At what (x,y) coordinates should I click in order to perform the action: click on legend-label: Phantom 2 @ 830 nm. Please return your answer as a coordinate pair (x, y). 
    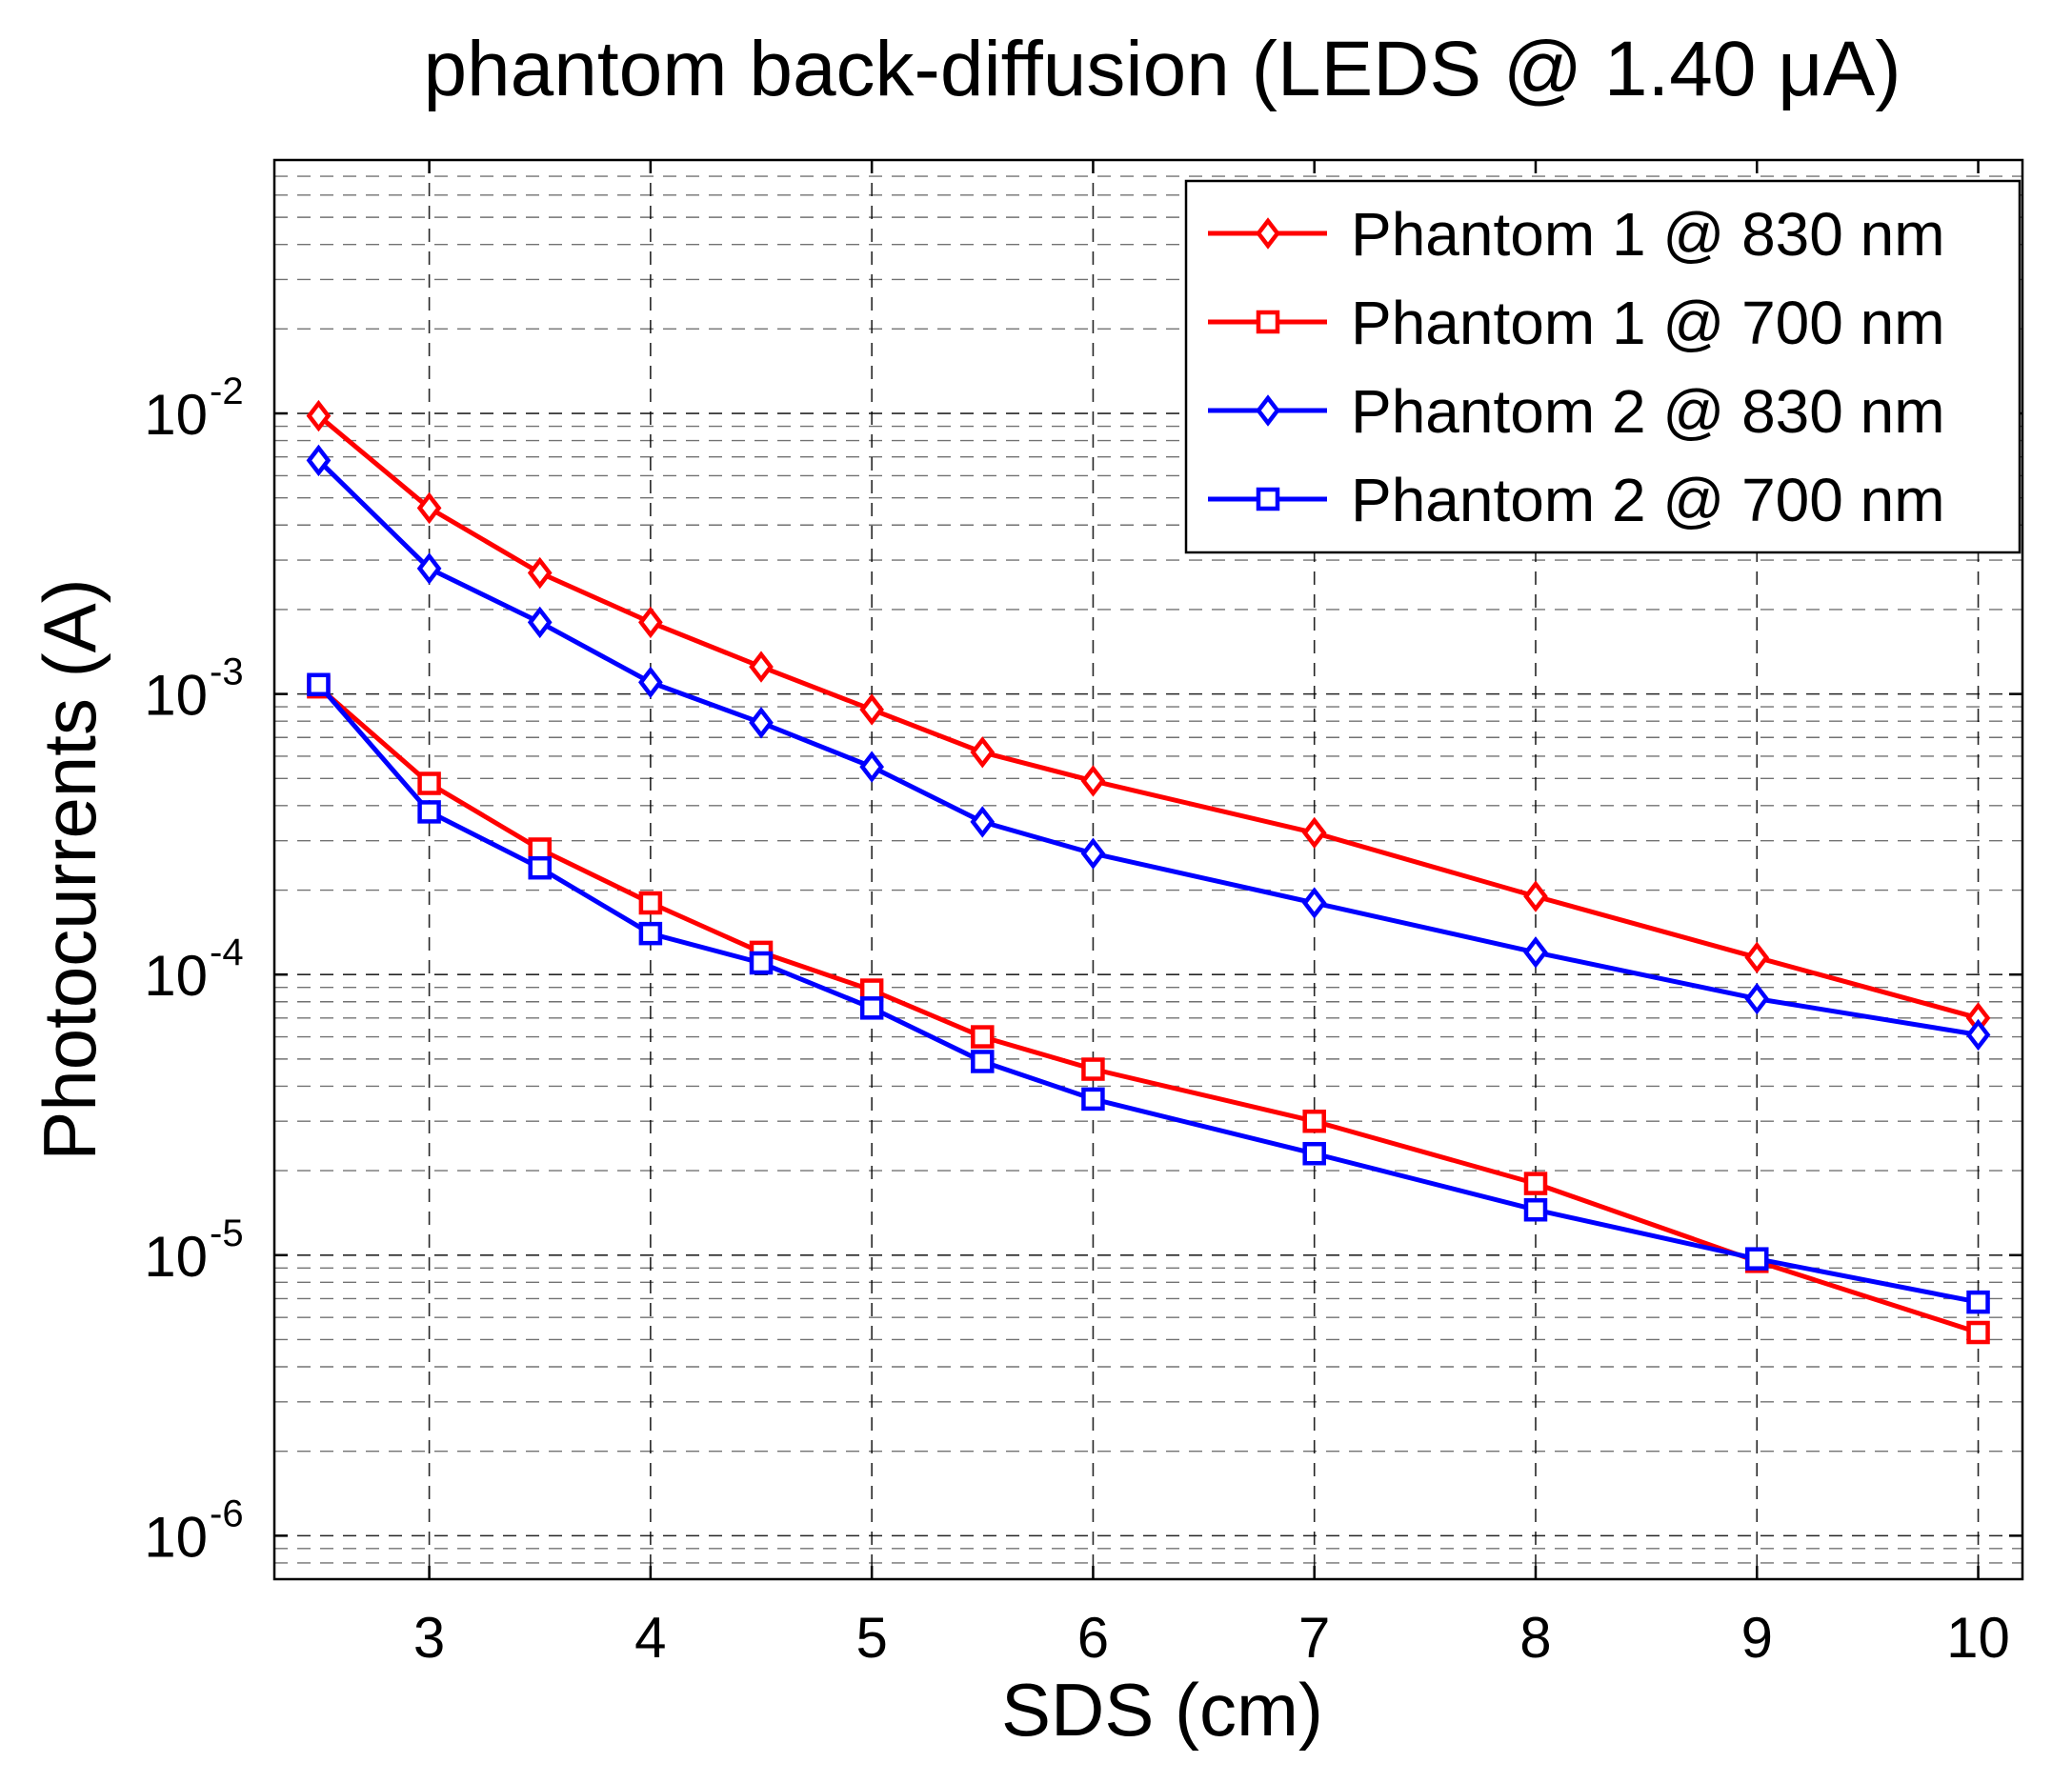
    Looking at the image, I should click on (1648, 411).